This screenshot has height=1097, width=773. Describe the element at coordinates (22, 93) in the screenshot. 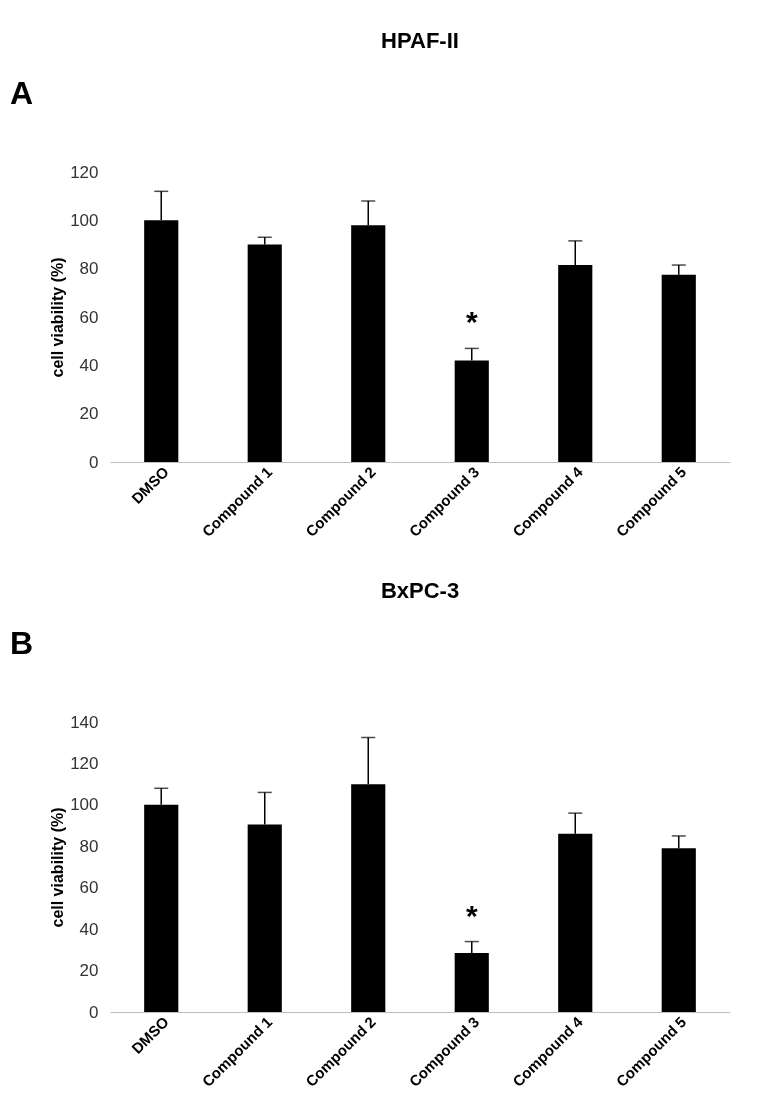

I see `text: A` at that location.